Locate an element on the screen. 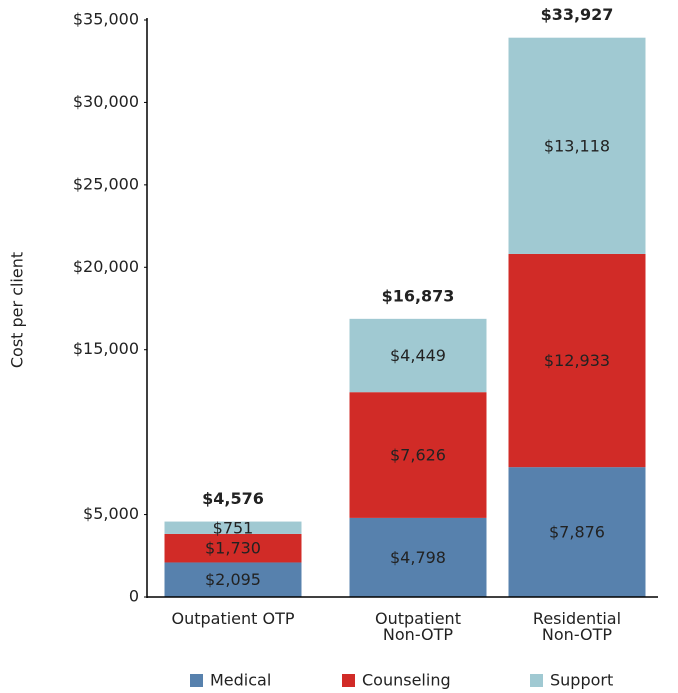 The height and width of the screenshot is (693, 678). value-label: $7,626 is located at coordinates (418, 455).